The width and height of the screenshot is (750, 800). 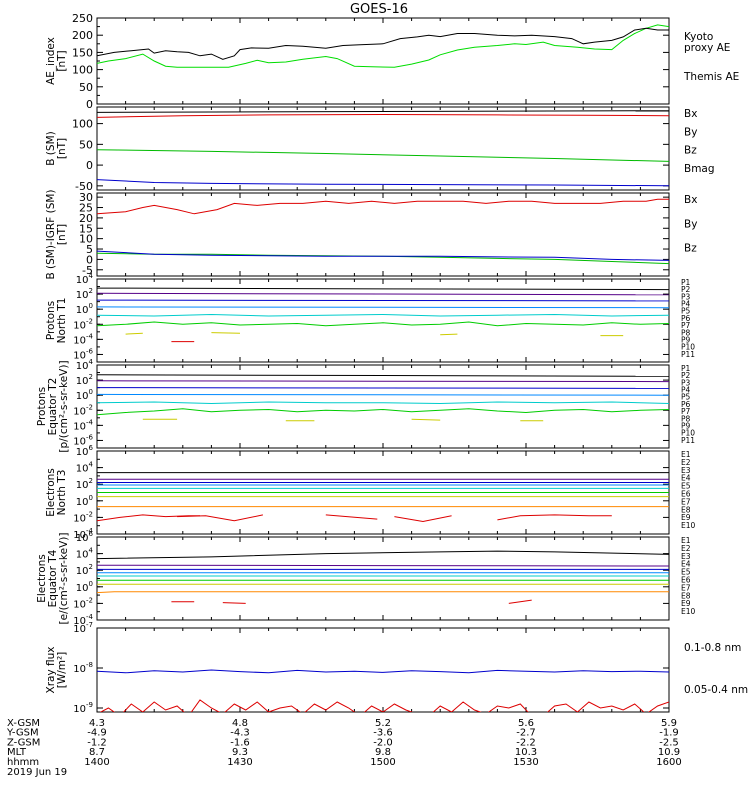 What do you see at coordinates (51, 234) in the screenshot?
I see `y-axis-label: B (SM)-IGRF (SM)` at bounding box center [51, 234].